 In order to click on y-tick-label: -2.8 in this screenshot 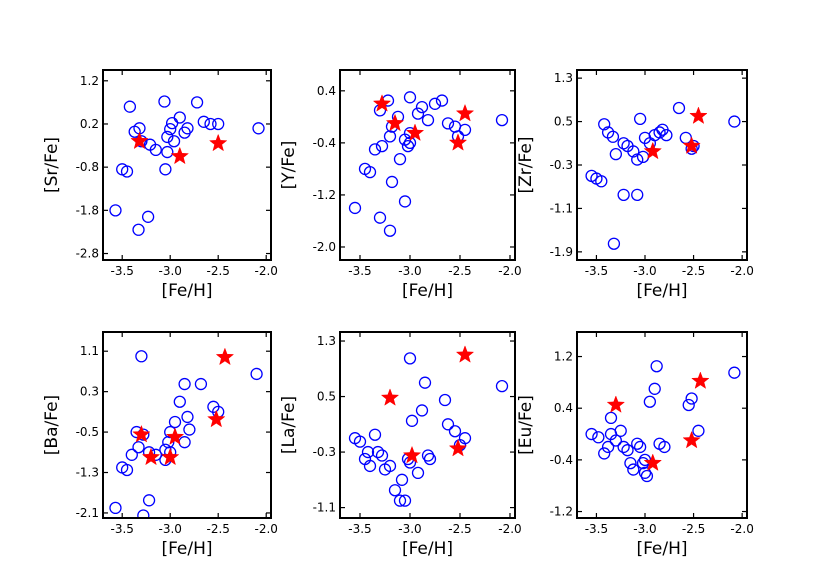, I will do `click(87, 254)`.